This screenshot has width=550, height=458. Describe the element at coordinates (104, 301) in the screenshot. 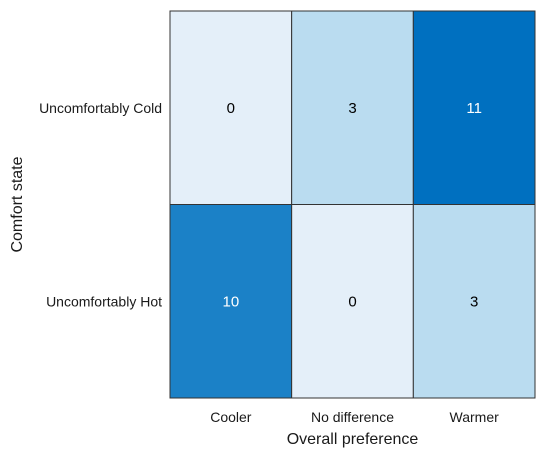

I see `y-tick-label: Uncomfortably Hot` at that location.